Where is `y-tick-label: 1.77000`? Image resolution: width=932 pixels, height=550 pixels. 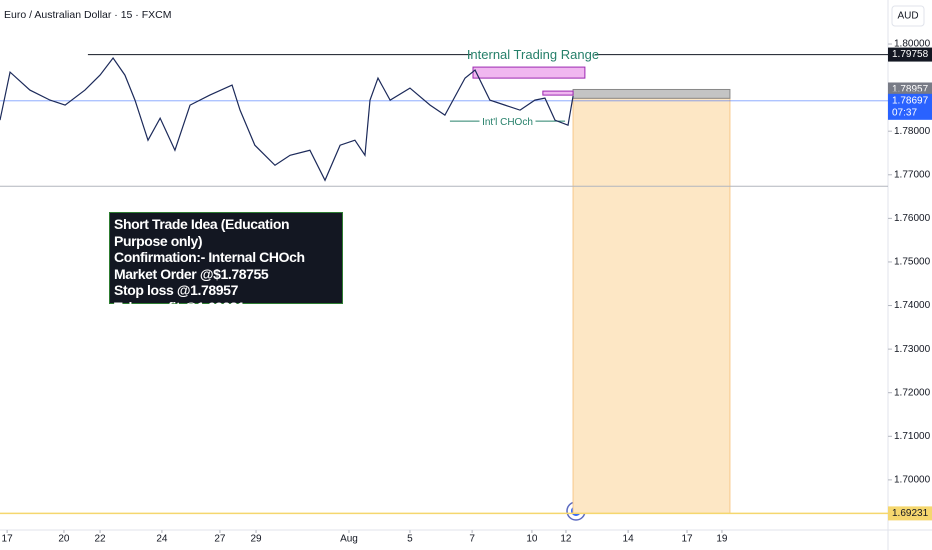 y-tick-label: 1.77000 is located at coordinates (912, 174).